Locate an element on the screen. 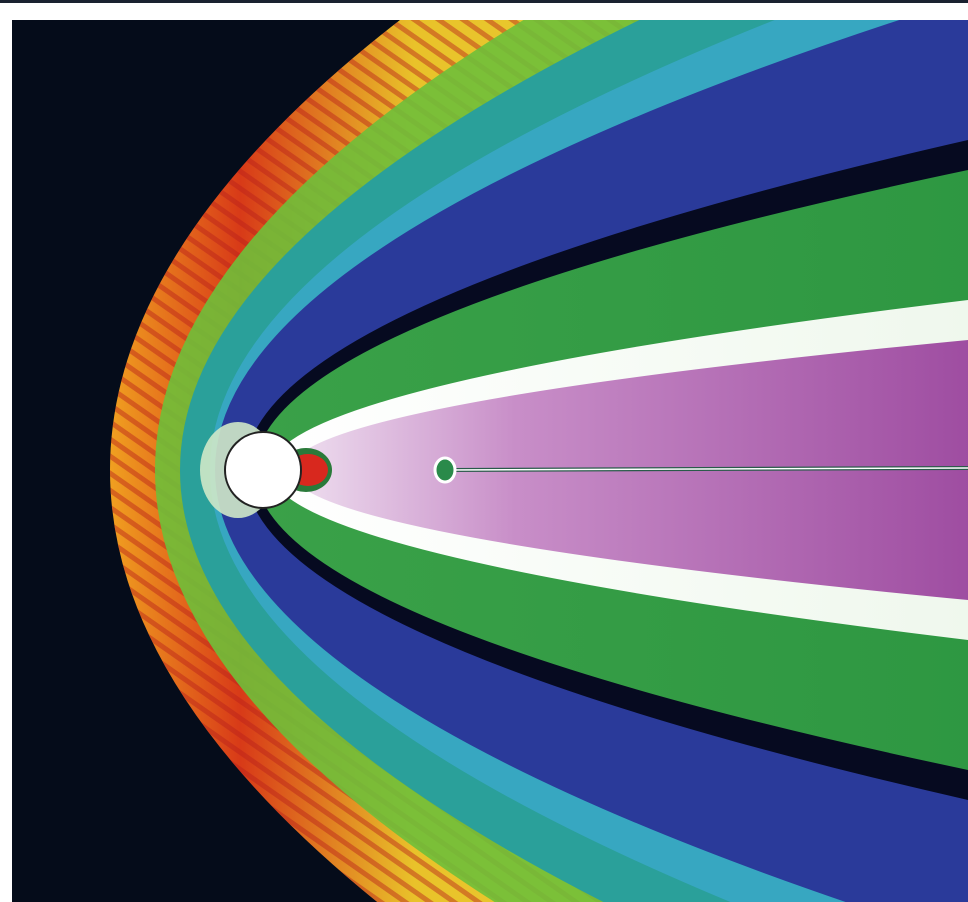 Image resolution: width=968 pixels, height=902 pixels. planet is located at coordinates (263, 470).